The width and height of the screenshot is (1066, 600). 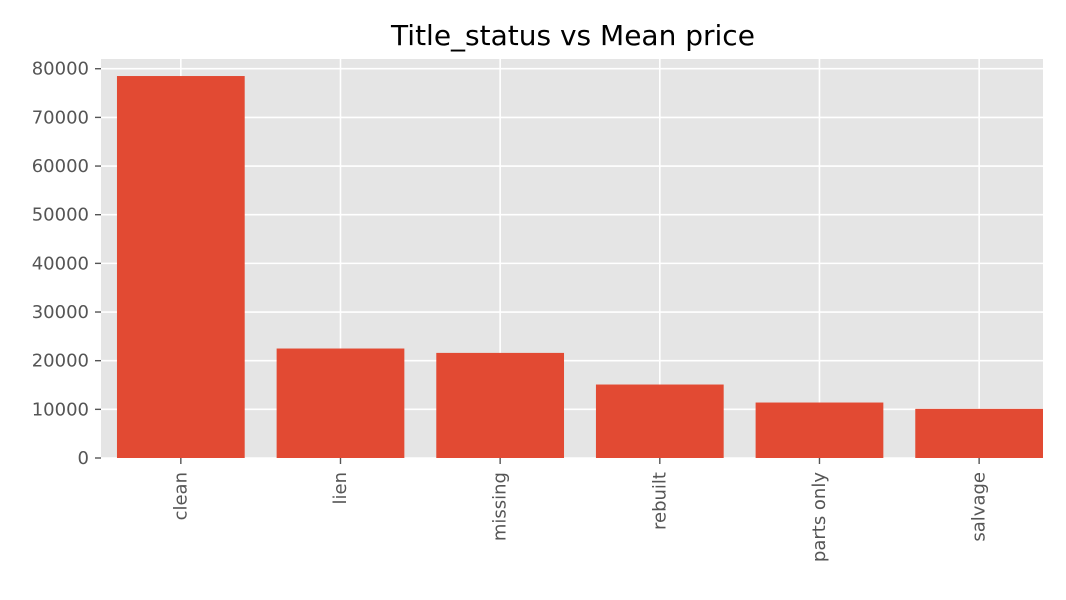 What do you see at coordinates (60, 215) in the screenshot?
I see `y-tick-label: 50000` at bounding box center [60, 215].